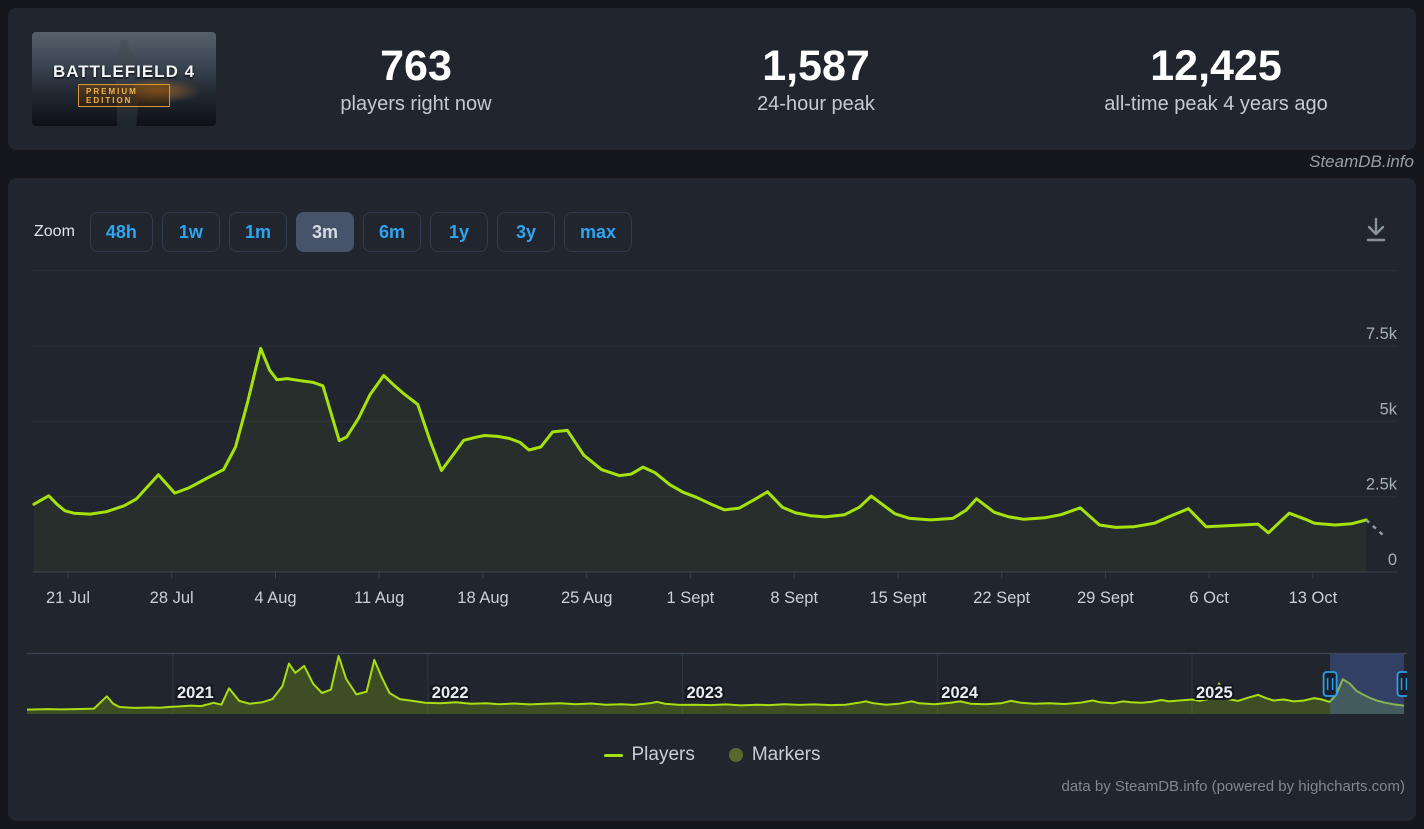 Image resolution: width=1424 pixels, height=829 pixels. Describe the element at coordinates (124, 95) in the screenshot. I see `game-edition-badge: PREMIUM EDITION` at that location.